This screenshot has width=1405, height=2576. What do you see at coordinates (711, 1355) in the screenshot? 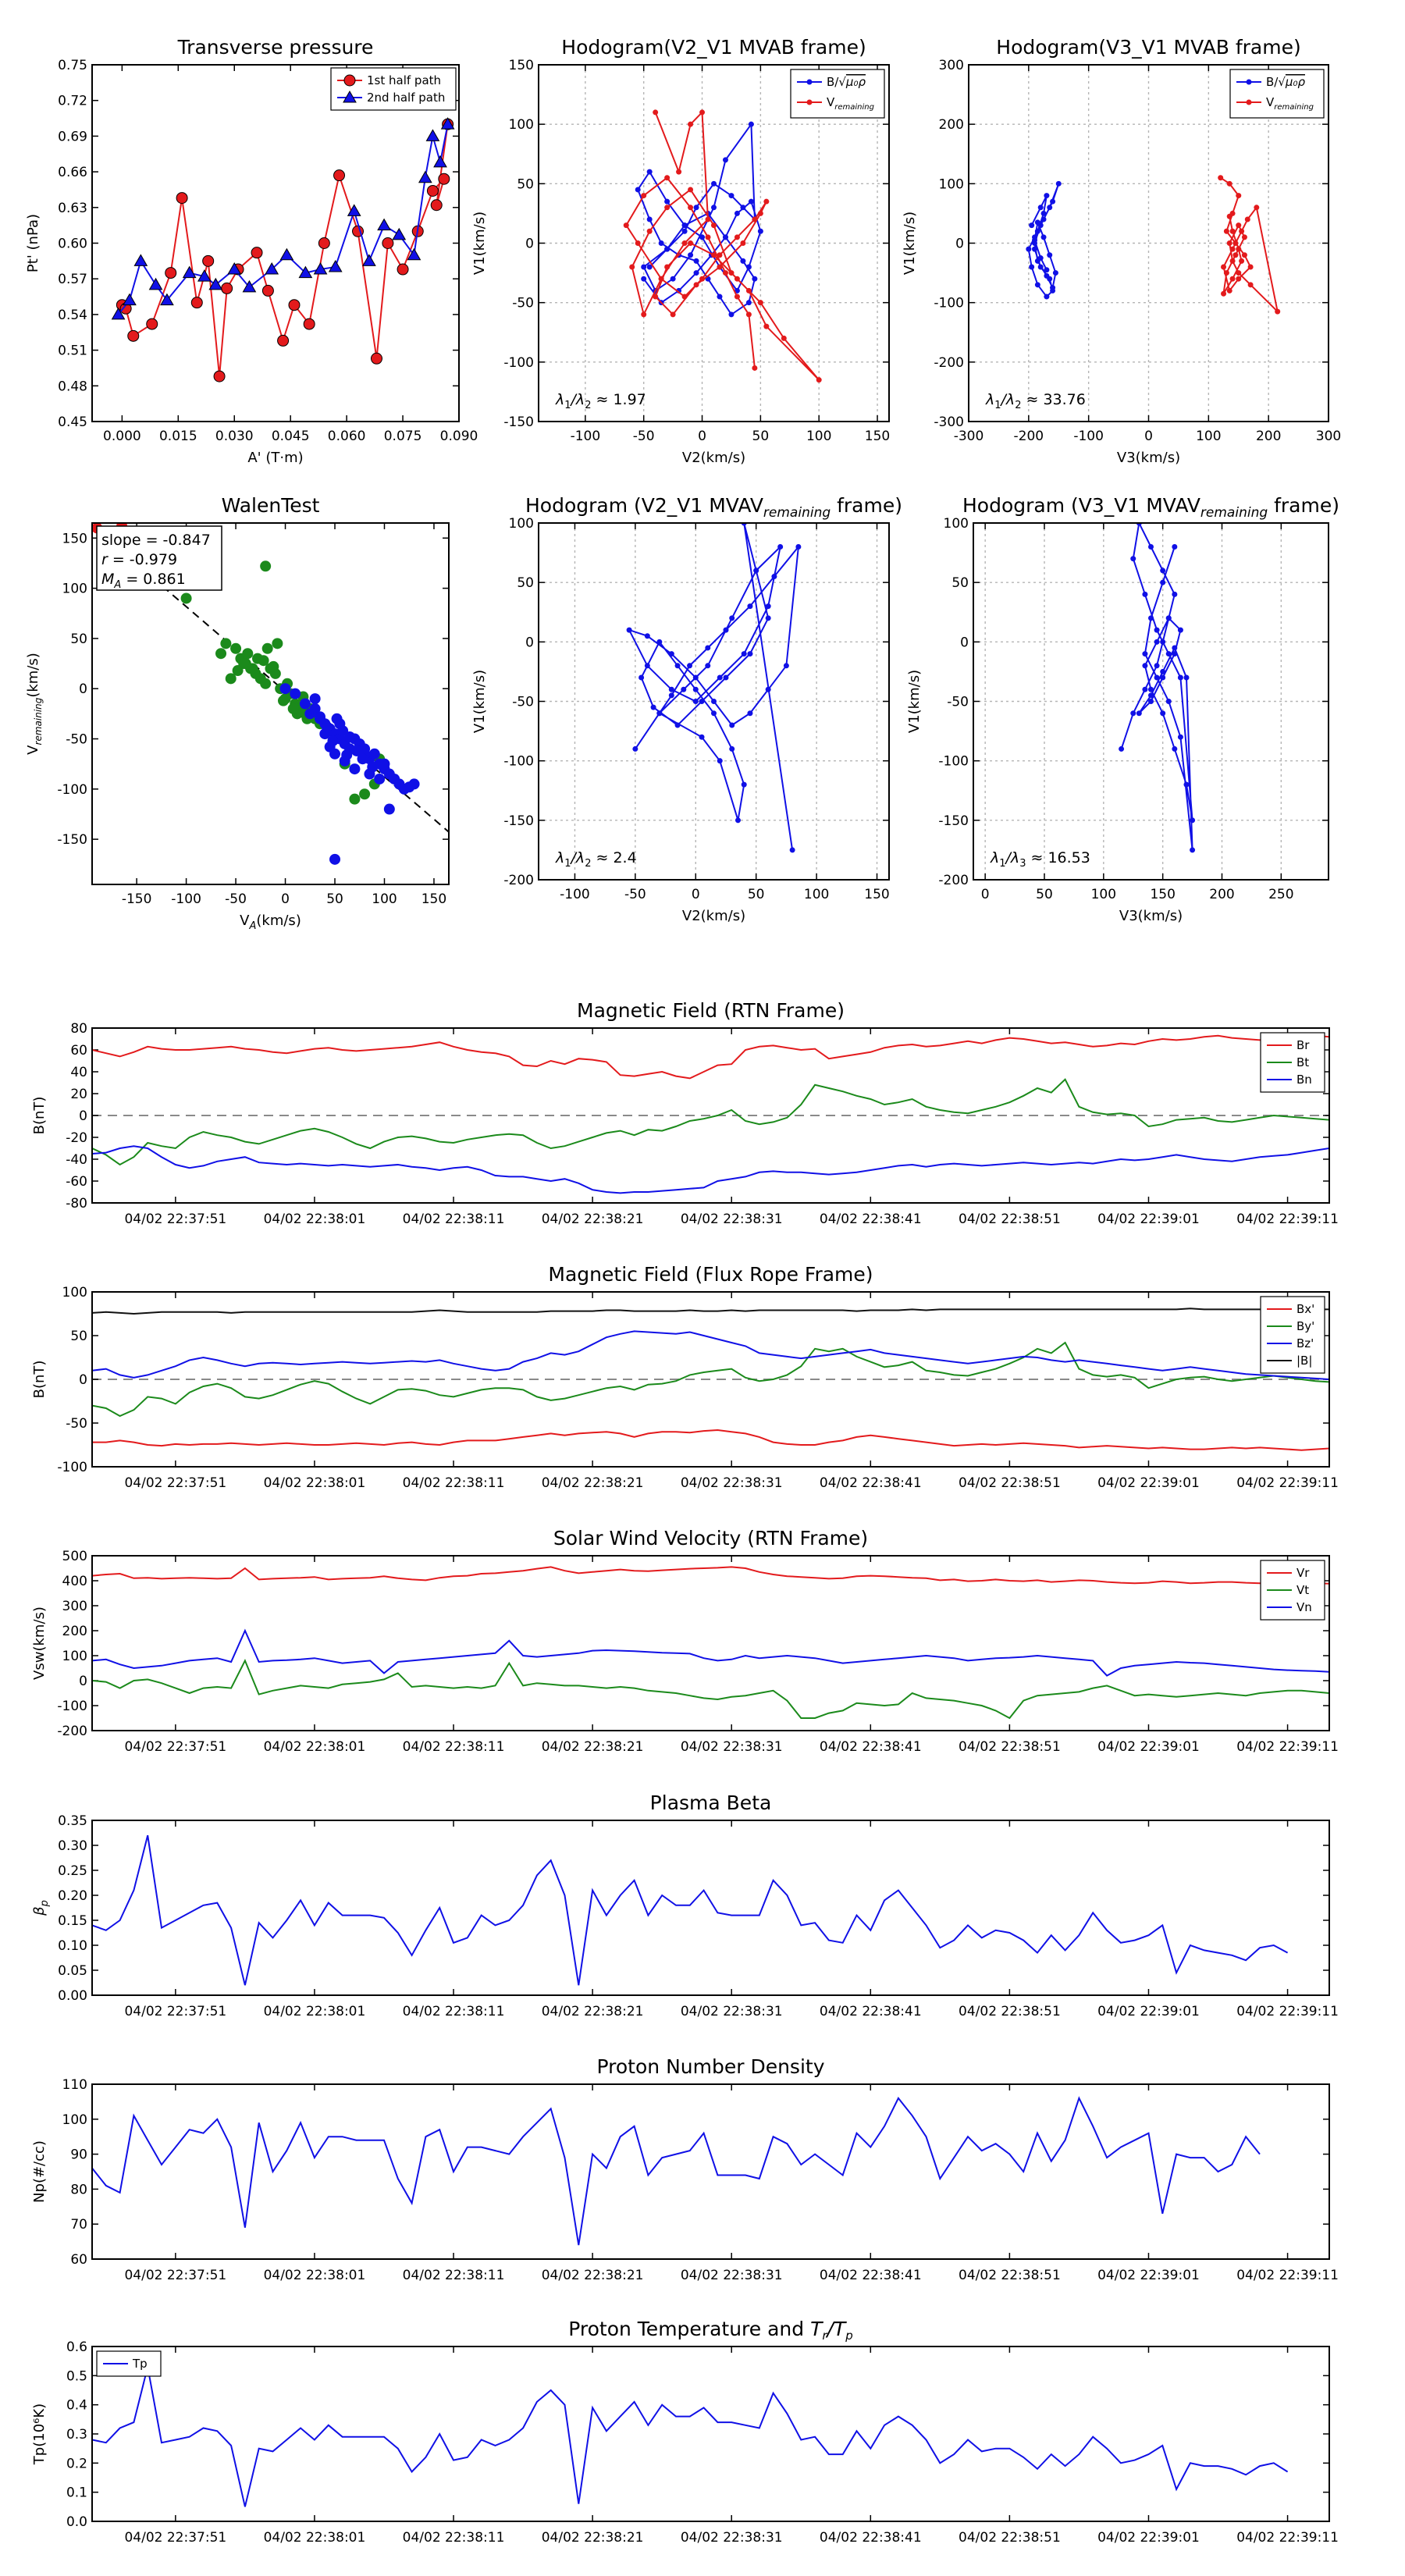
I see `series-bz-line` at bounding box center [711, 1355].